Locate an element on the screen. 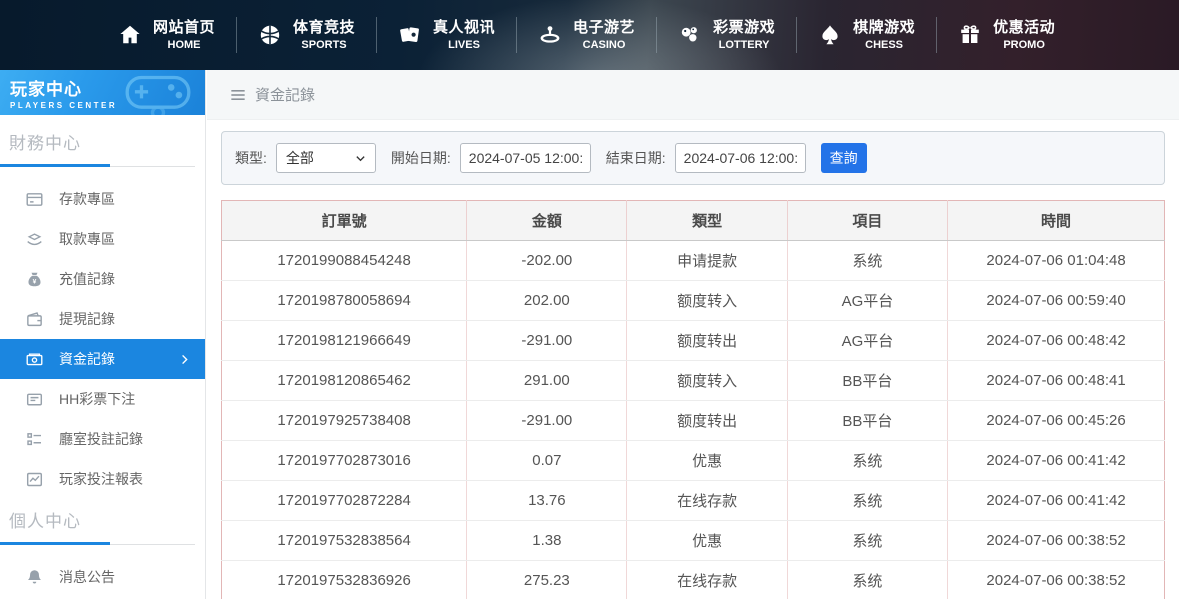 This screenshot has width=1179, height=599. deposit-icon is located at coordinates (34, 199).